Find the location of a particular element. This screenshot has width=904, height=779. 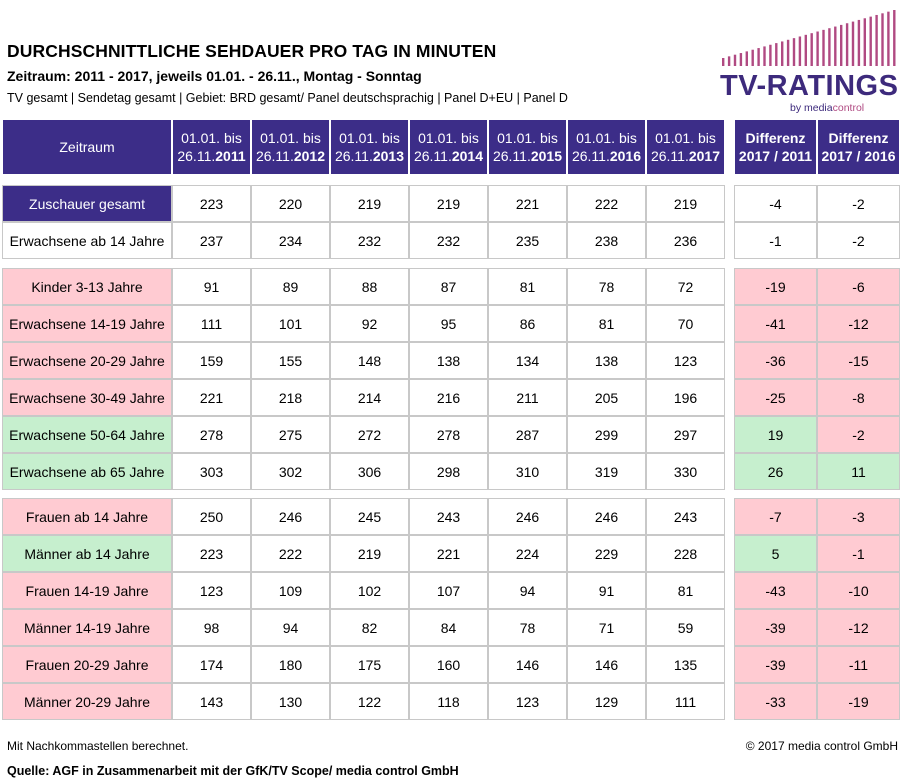

row-label-text: Männer 14-19 Jahre is located at coordinates (87, 627).